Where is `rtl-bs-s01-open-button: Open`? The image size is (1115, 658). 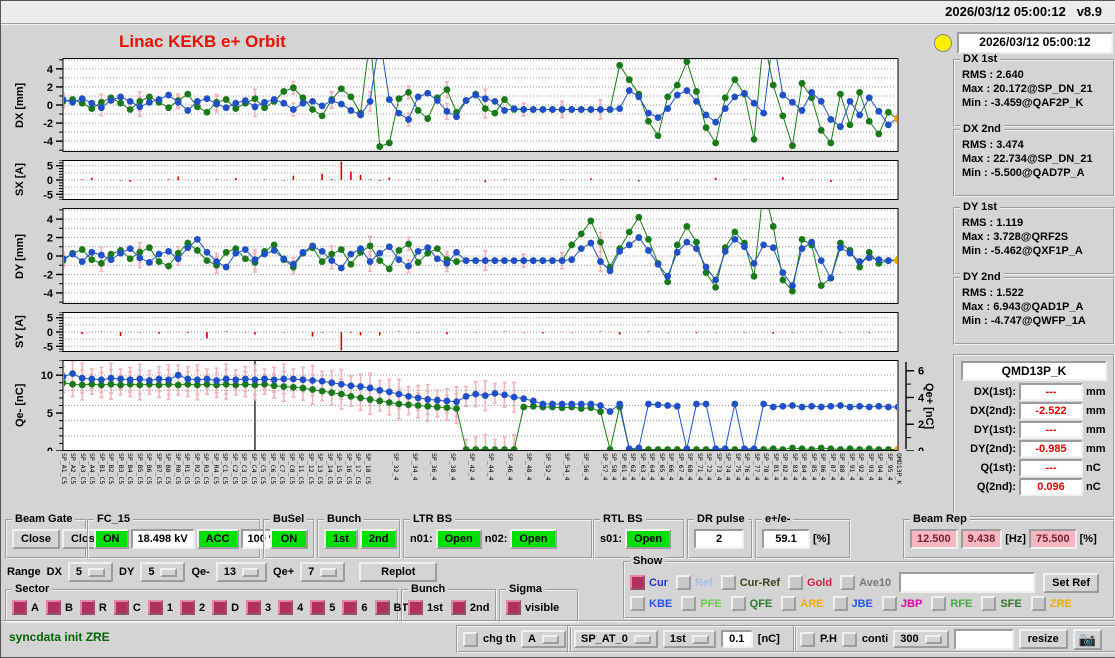 rtl-bs-s01-open-button: Open is located at coordinates (648, 539).